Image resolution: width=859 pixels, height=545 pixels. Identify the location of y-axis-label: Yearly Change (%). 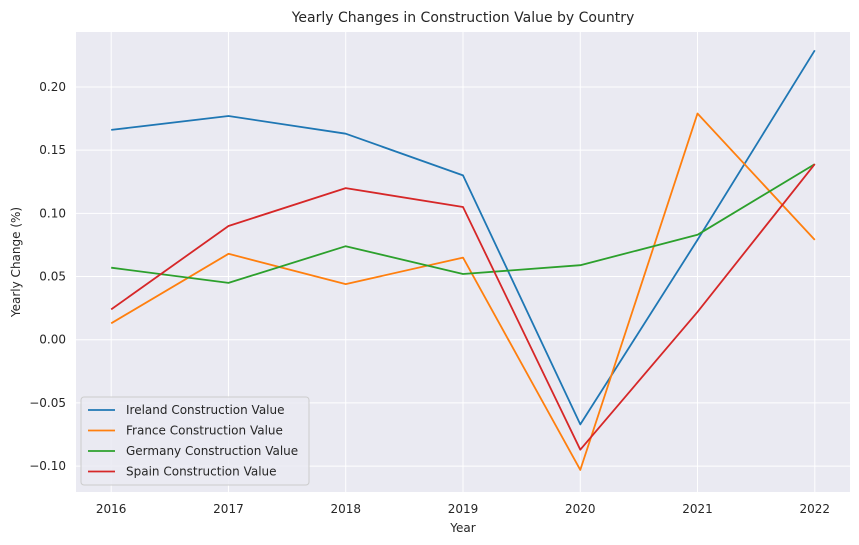
(16, 262).